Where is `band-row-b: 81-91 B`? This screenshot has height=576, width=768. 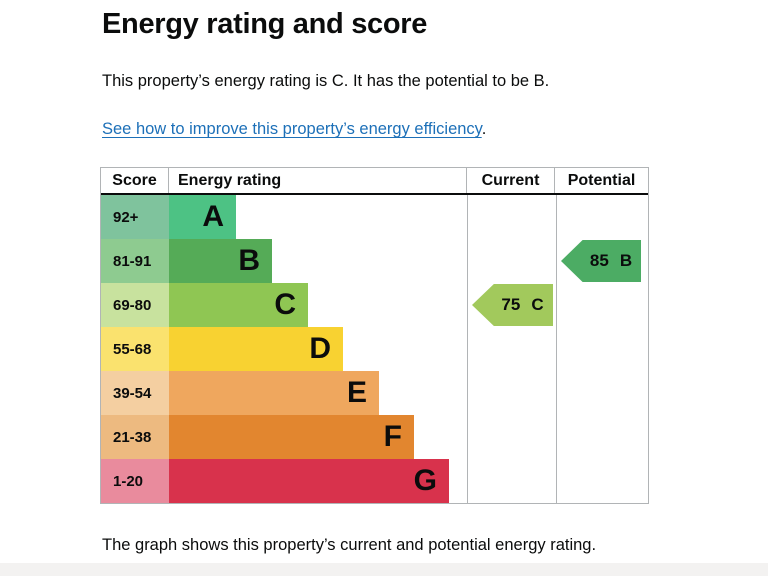
band-row-b: 81-91 B is located at coordinates (374, 261).